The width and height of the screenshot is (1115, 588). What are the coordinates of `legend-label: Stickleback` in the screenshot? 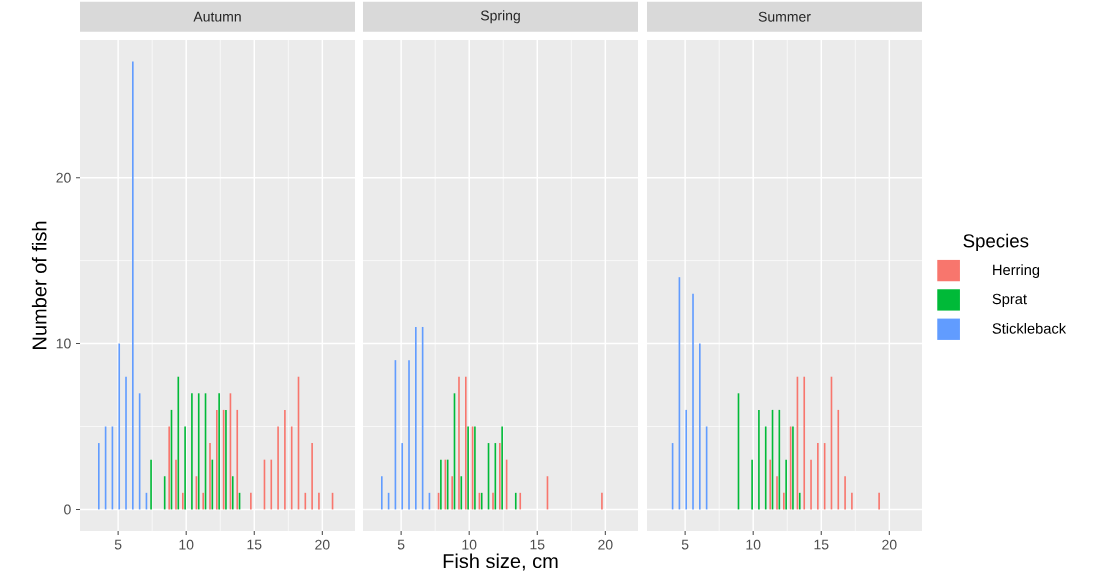 It's located at (1029, 328).